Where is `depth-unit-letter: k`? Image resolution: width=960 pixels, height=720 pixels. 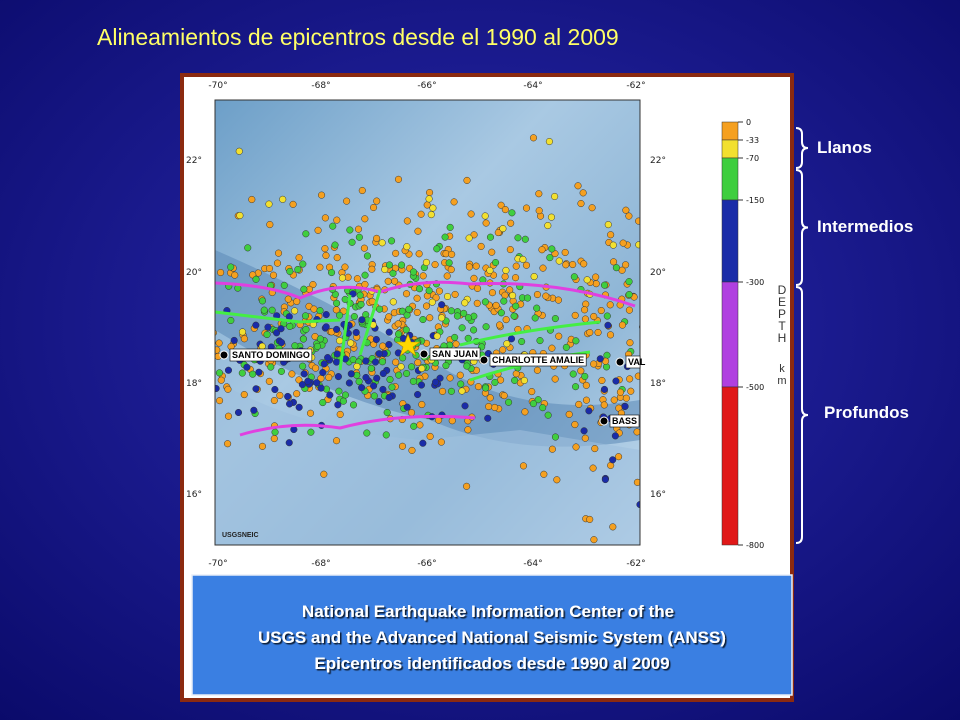 depth-unit-letter: k is located at coordinates (782, 369).